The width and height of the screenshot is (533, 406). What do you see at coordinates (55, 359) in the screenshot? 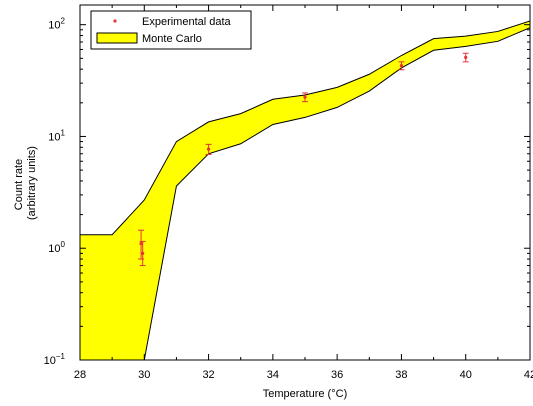
I see `y-tick-label: 10⁻¹` at bounding box center [55, 359].